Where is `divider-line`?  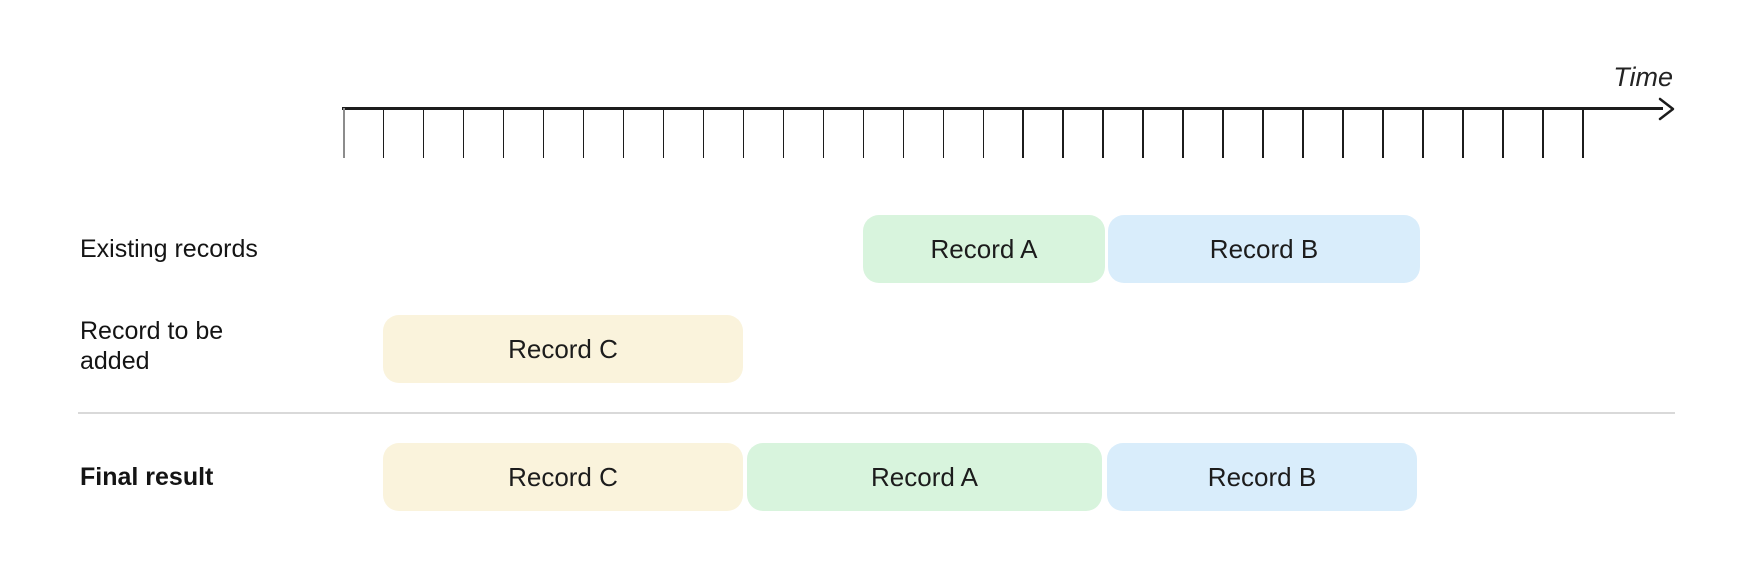
divider-line is located at coordinates (876, 413).